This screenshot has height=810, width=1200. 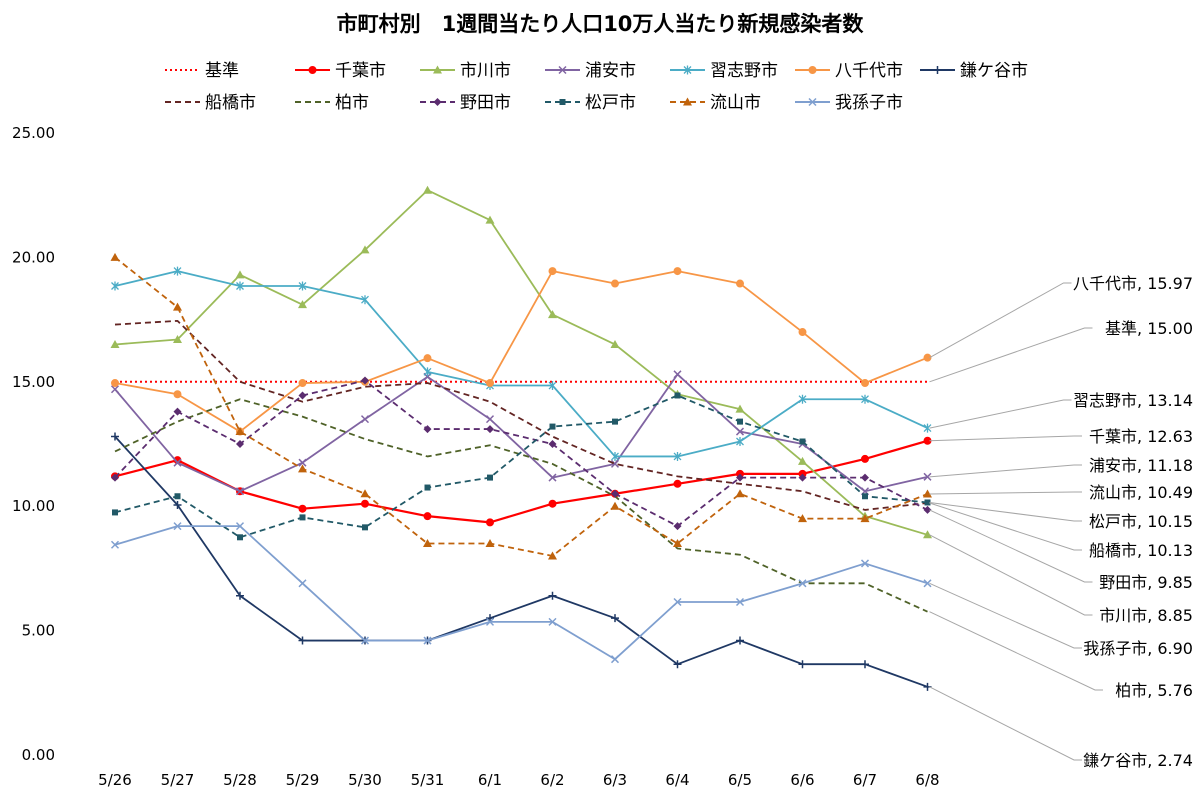 What do you see at coordinates (340, 71) in the screenshot?
I see `legend-entry: 千葉市` at bounding box center [340, 71].